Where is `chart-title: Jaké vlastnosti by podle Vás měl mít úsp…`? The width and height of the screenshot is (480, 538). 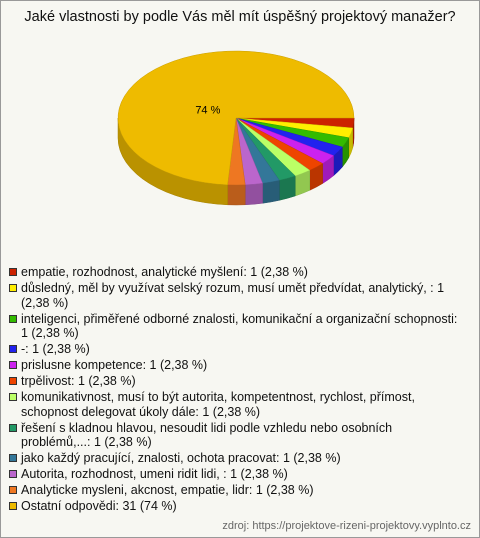 chart-title: Jaké vlastnosti by podle Vás měl mít úsp… is located at coordinates (240, 17).